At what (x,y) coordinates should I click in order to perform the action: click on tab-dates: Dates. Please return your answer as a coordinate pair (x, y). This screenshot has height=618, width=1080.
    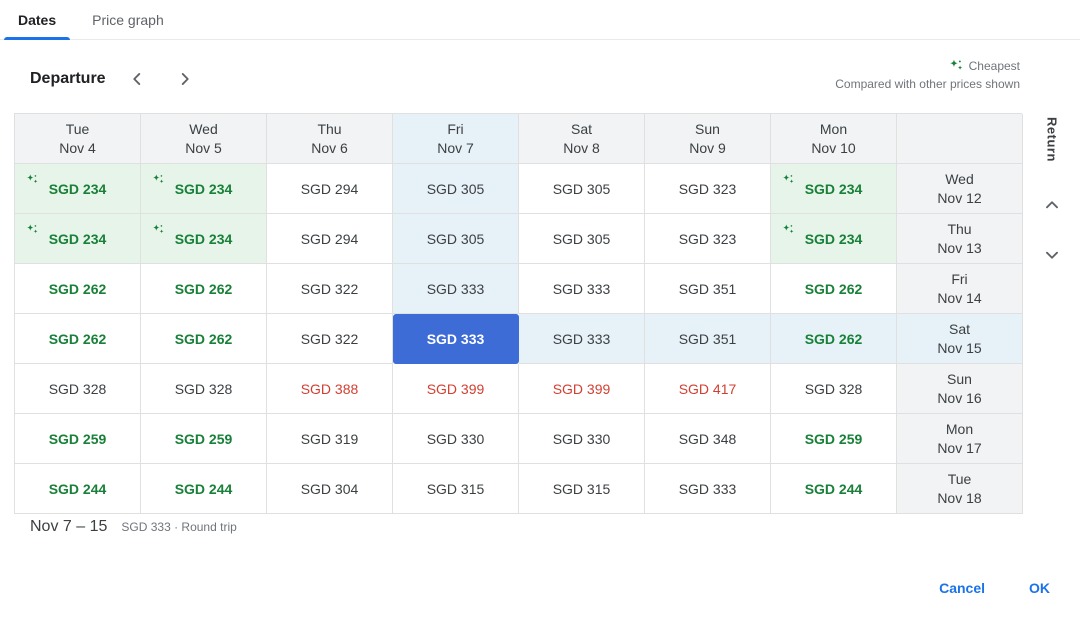
    Looking at the image, I should click on (37, 20).